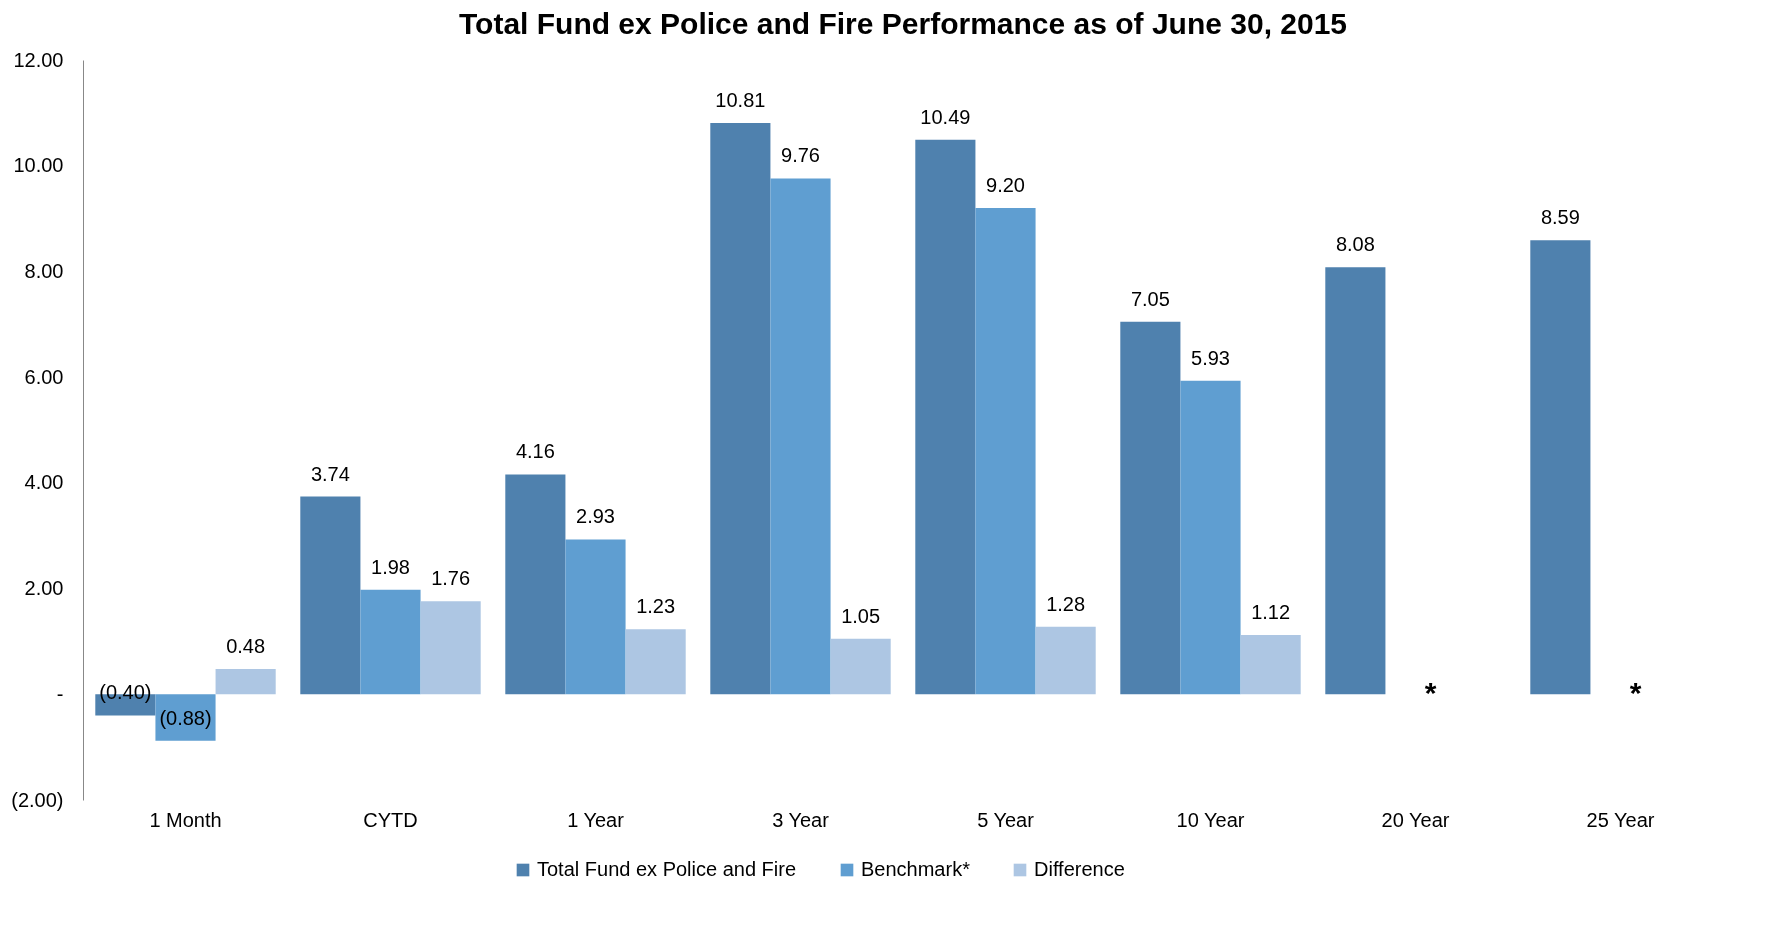  Describe the element at coordinates (1066, 603) in the screenshot. I see `data-label: 1.28` at that location.